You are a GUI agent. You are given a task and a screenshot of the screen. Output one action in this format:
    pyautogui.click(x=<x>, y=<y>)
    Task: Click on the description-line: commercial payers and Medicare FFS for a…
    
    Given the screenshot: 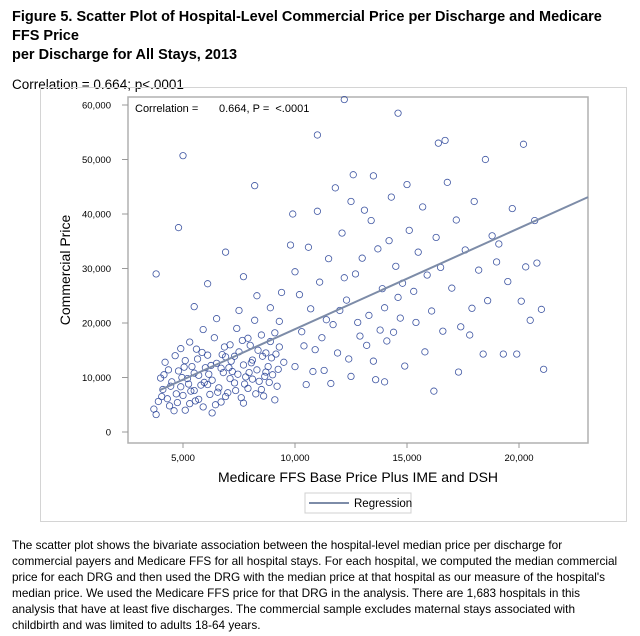 What is the action you would take?
    pyautogui.click(x=315, y=561)
    